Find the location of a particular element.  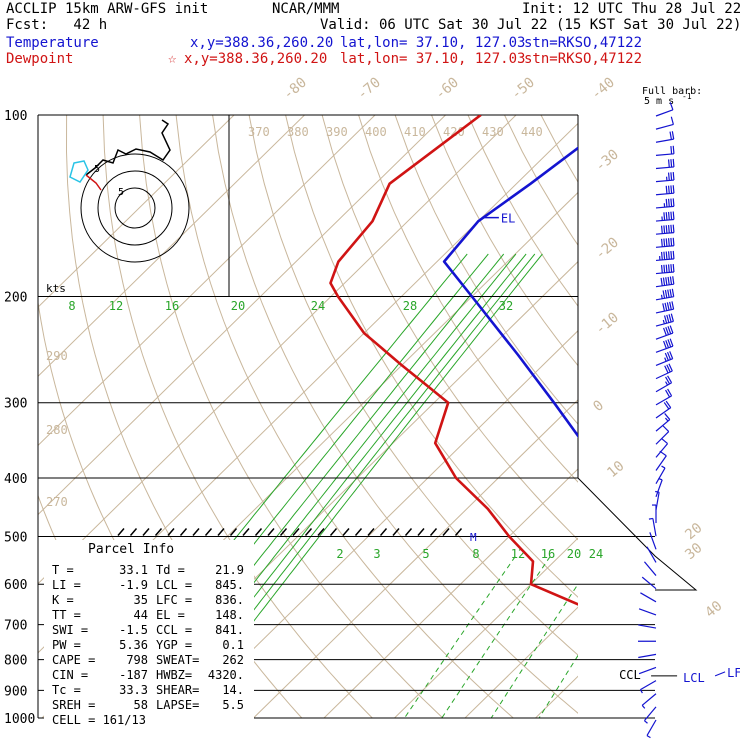

isotherm-label: -50 is located at coordinates (523, 89).